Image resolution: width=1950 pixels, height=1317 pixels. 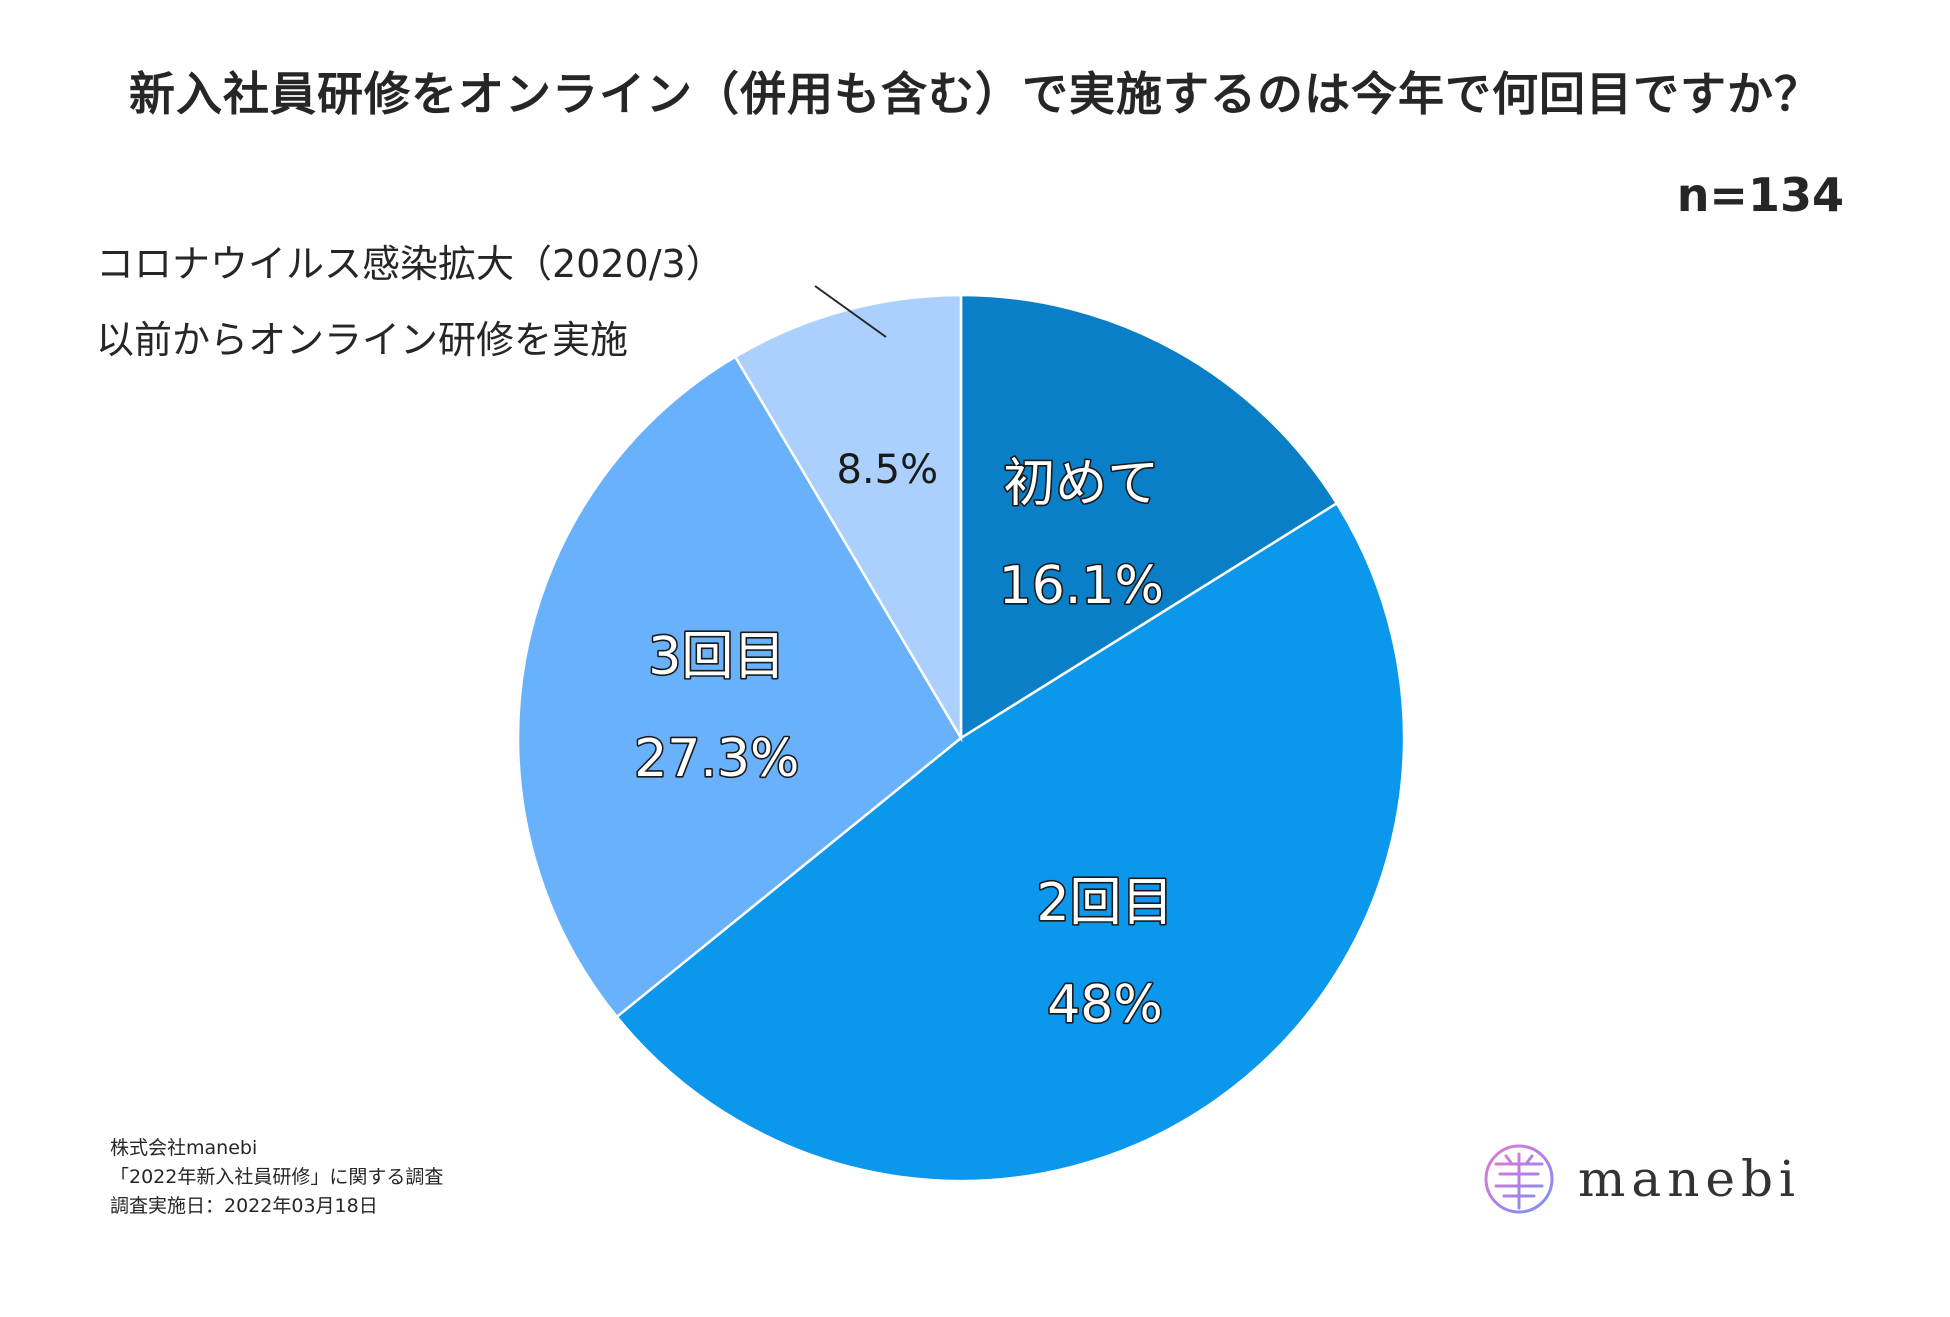 What do you see at coordinates (184, 1148) in the screenshot?
I see `source-company: 株式会社manebi` at bounding box center [184, 1148].